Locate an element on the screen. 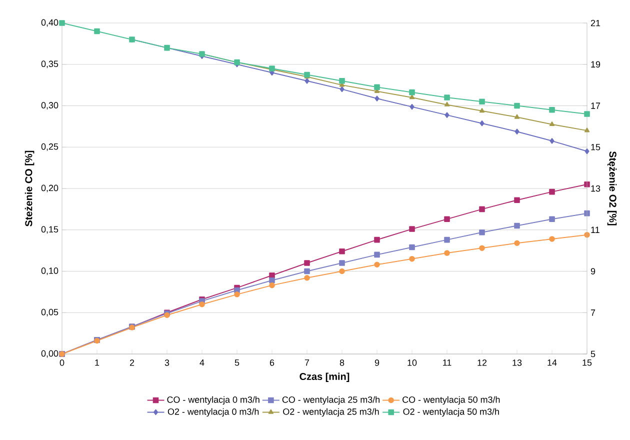 The width and height of the screenshot is (630, 440). y2-axis-title: Stężenie O2 [%] is located at coordinates (612, 188).